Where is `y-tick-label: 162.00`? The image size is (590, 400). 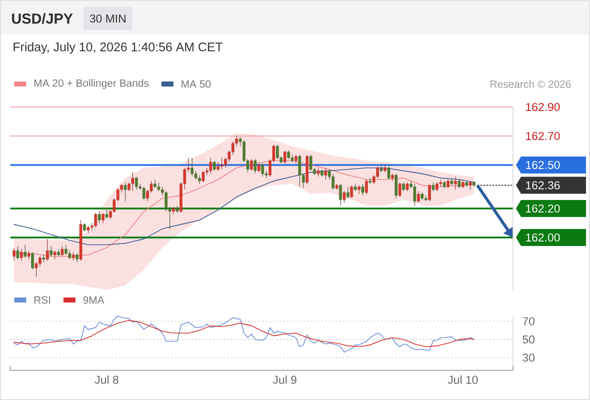 y-tick-label: 162.00 is located at coordinates (543, 237).